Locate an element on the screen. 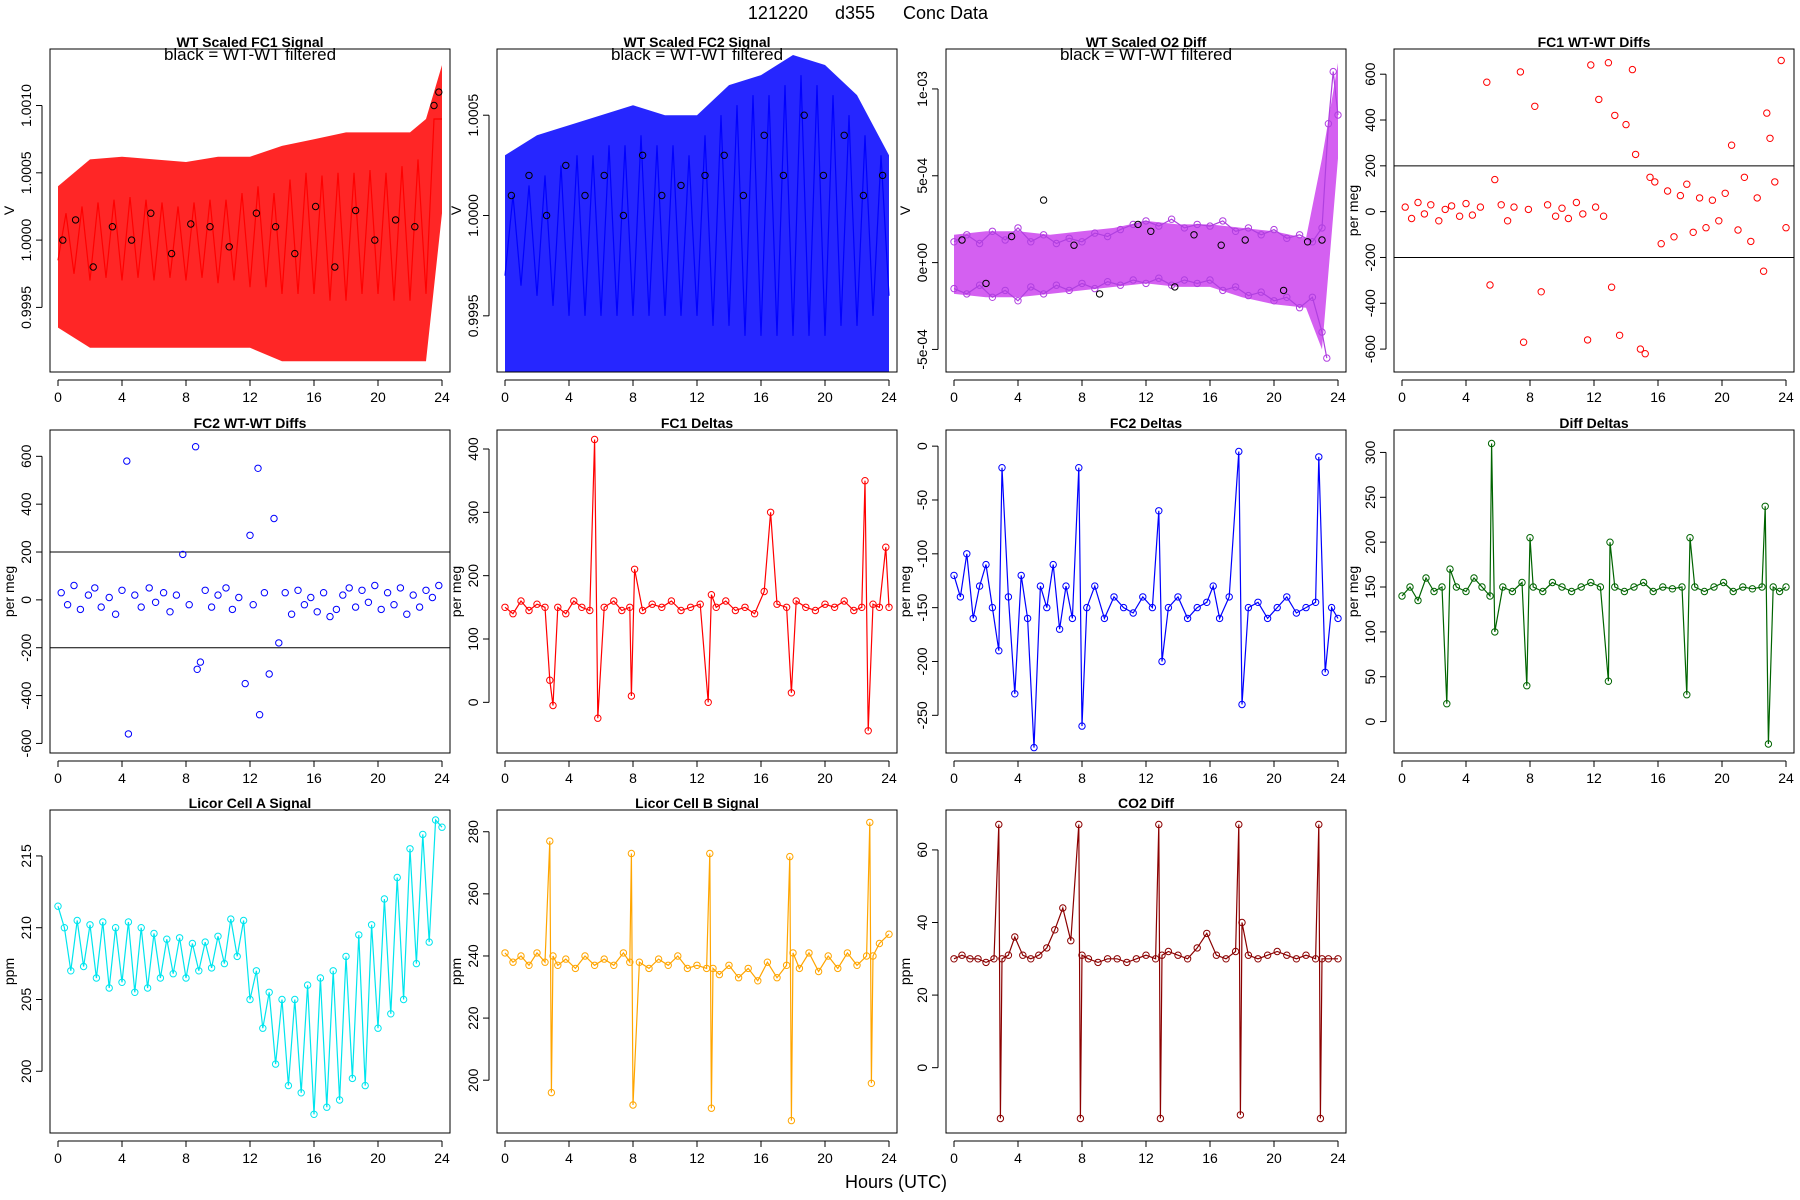  series-fc1-delta is located at coordinates (697, 585).